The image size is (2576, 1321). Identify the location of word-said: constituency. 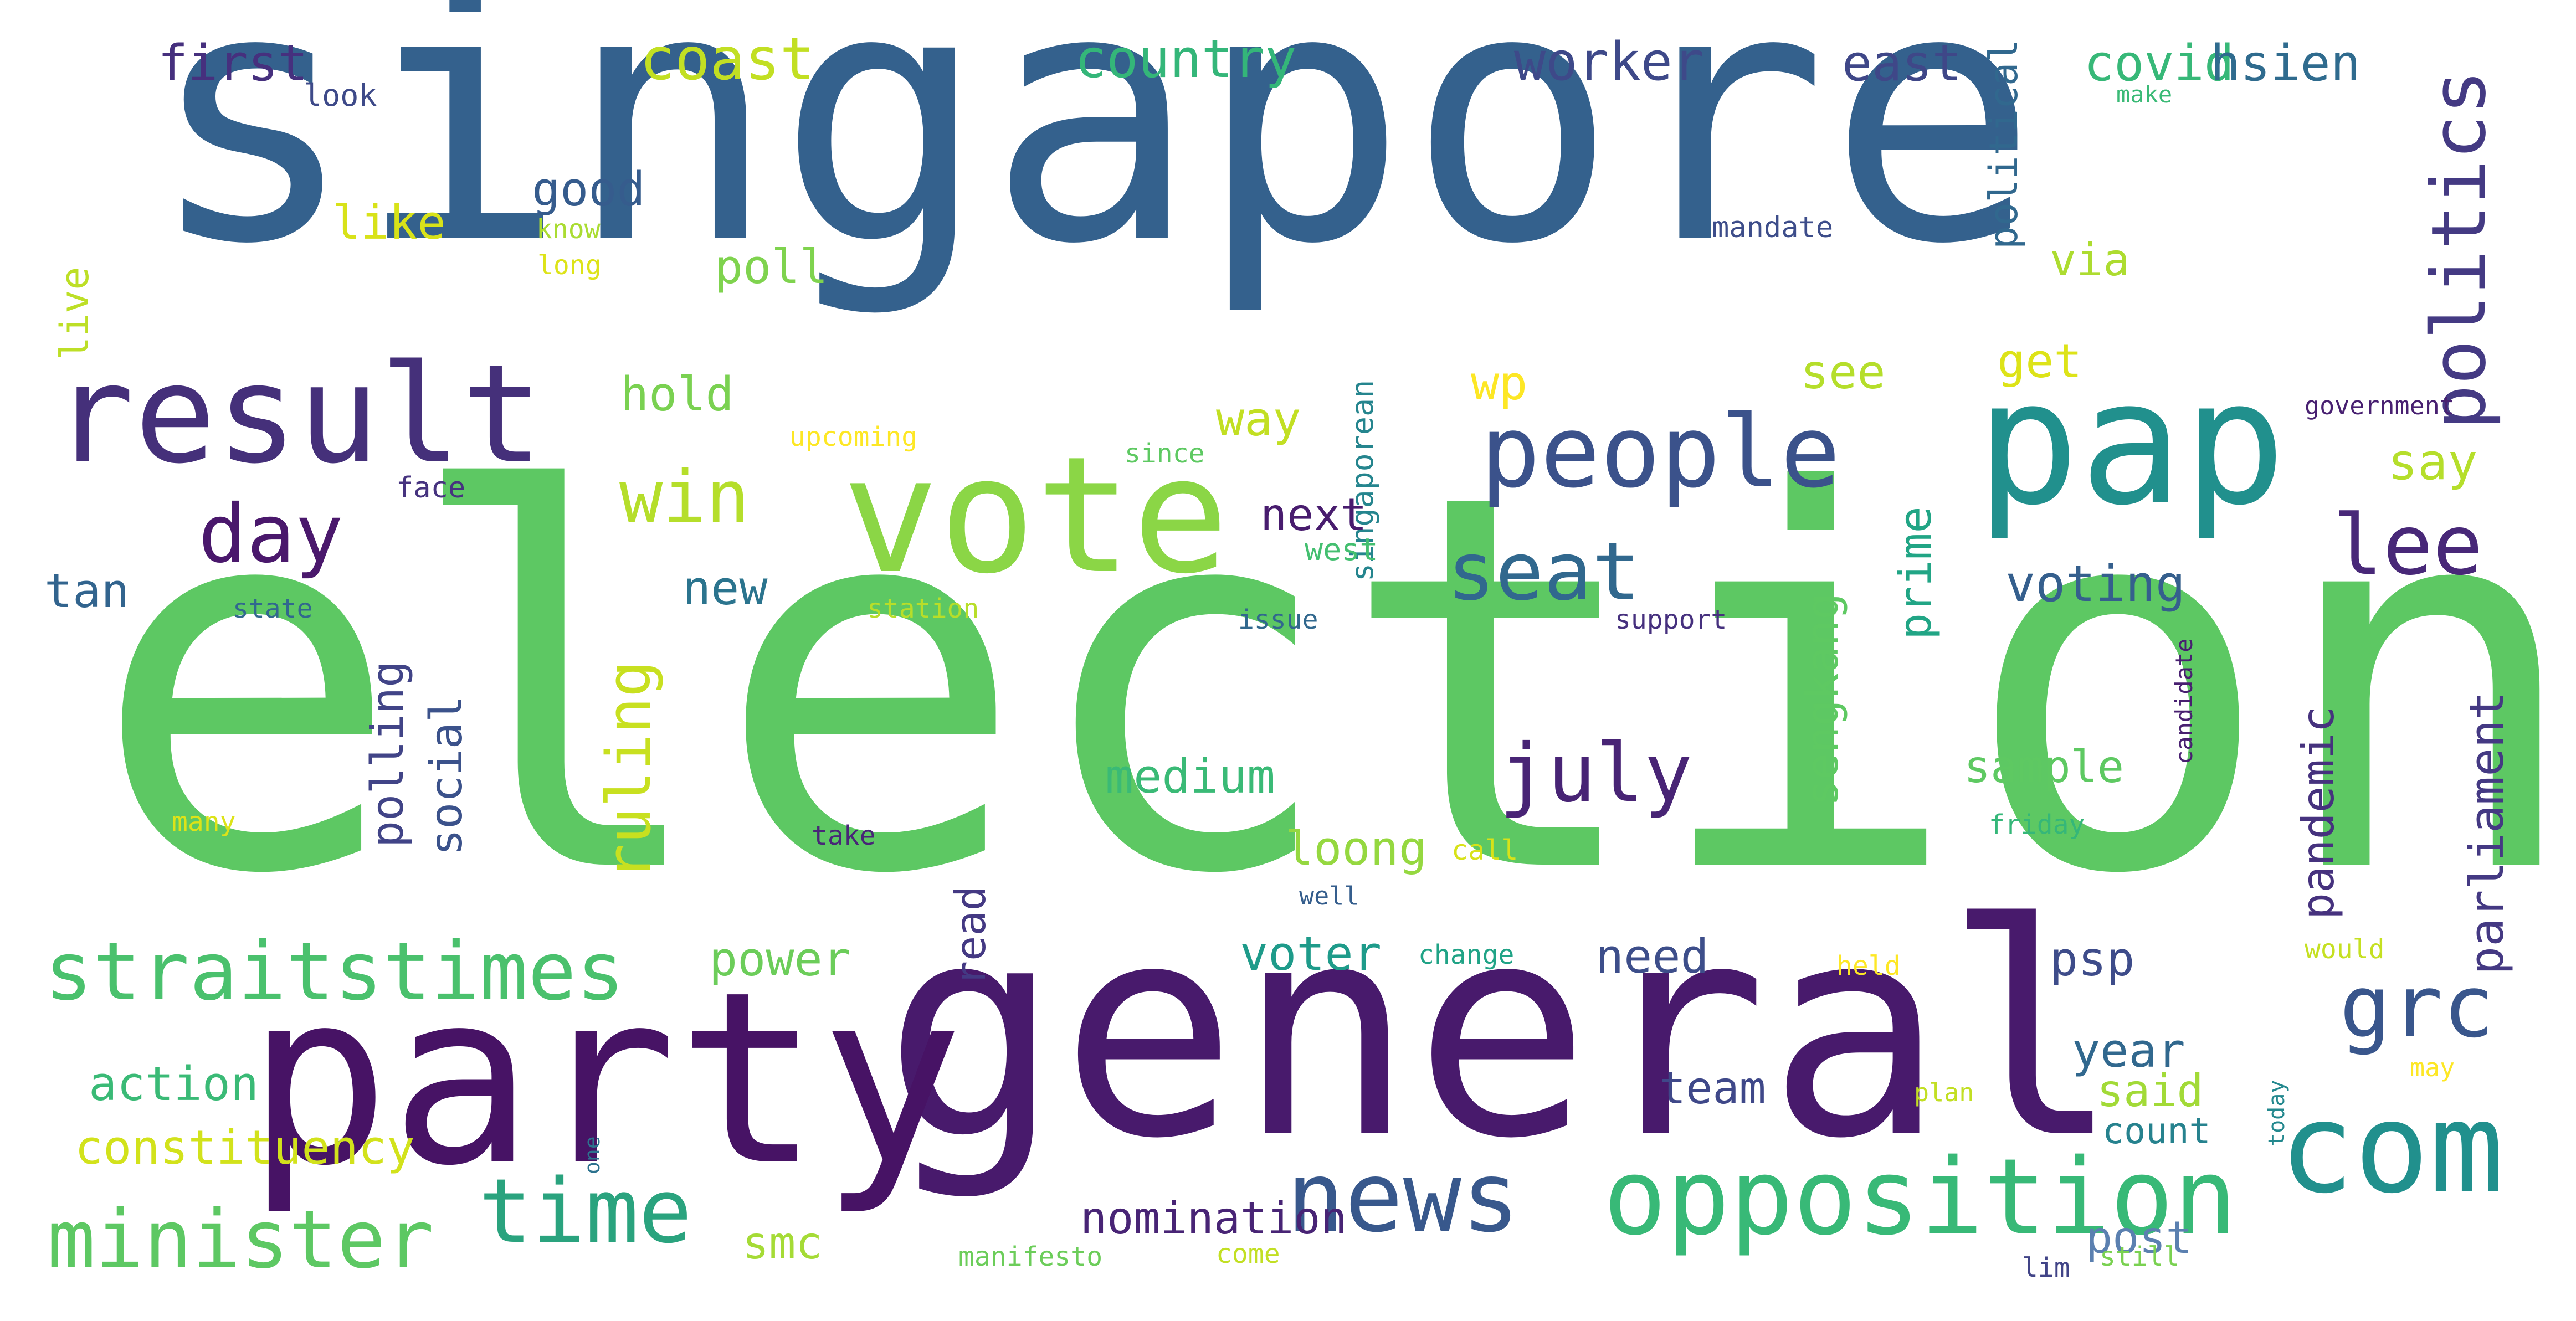
(245, 1147).